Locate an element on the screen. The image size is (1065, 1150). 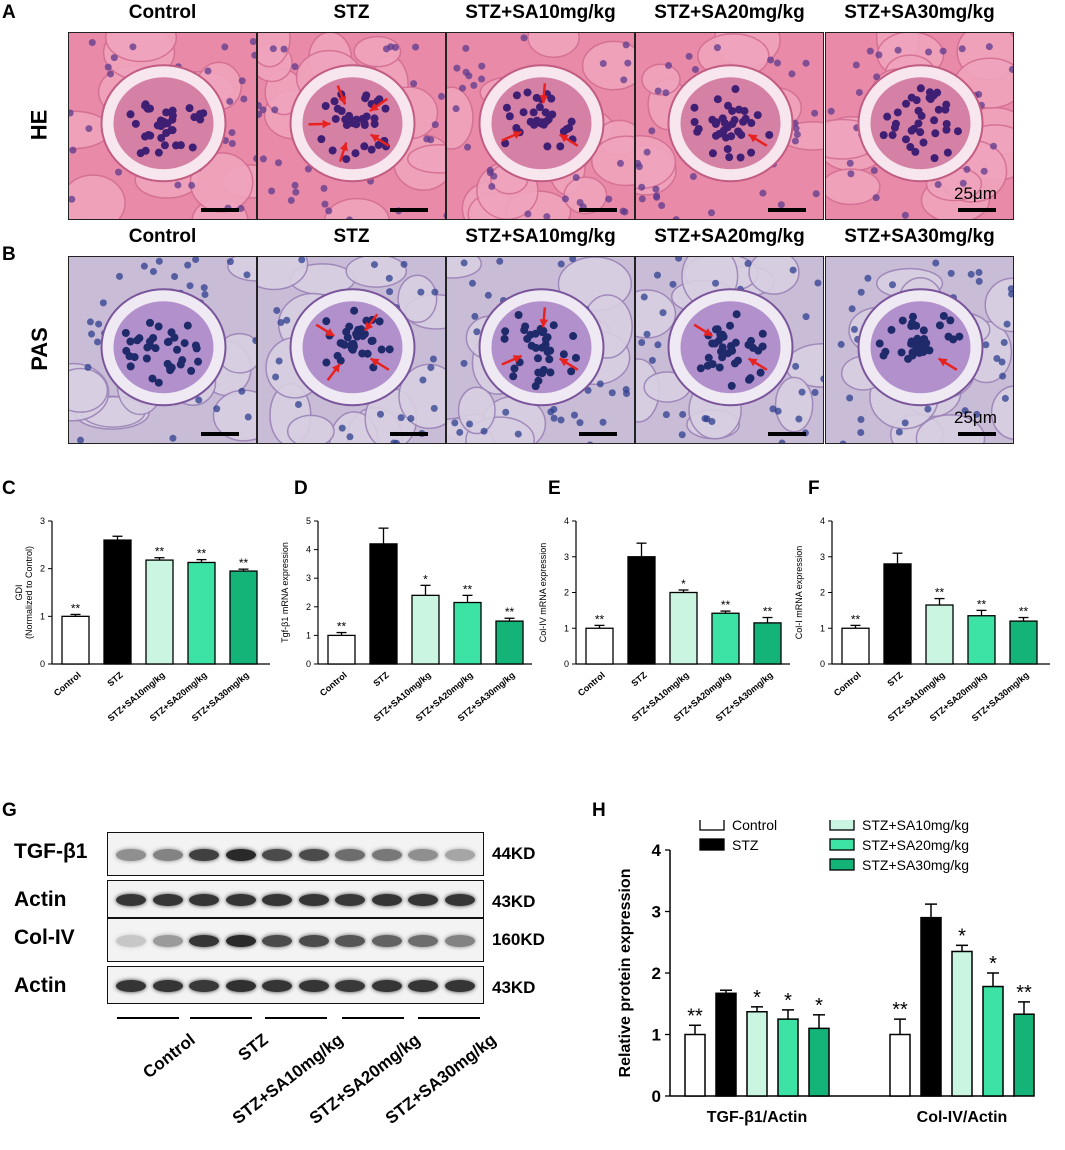
panel-label-a: A is located at coordinates (9, 12).